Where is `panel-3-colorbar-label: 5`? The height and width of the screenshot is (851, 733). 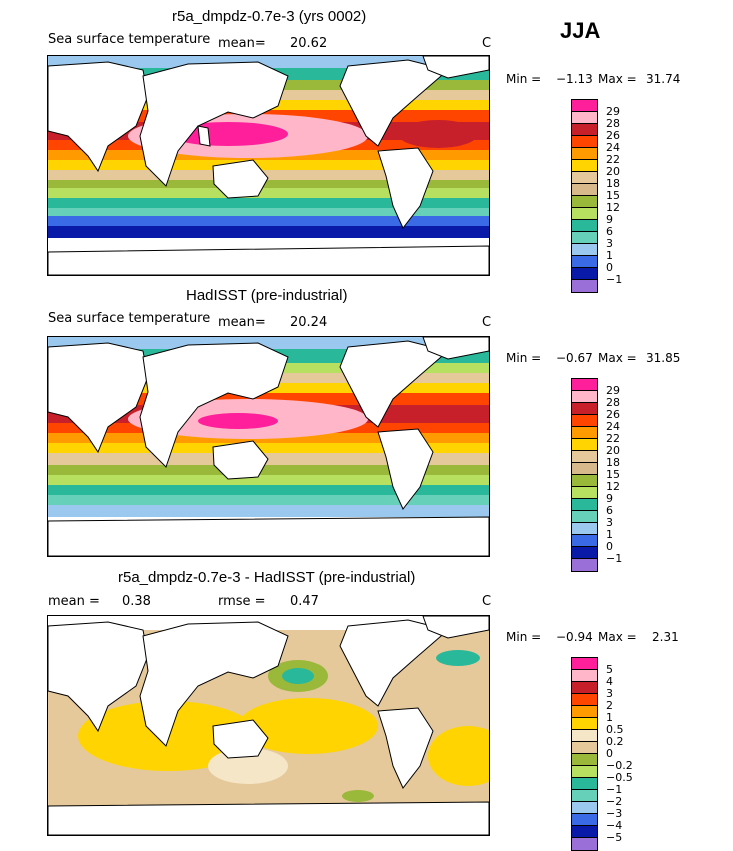
panel-3-colorbar-label: 5 is located at coordinates (609, 669).